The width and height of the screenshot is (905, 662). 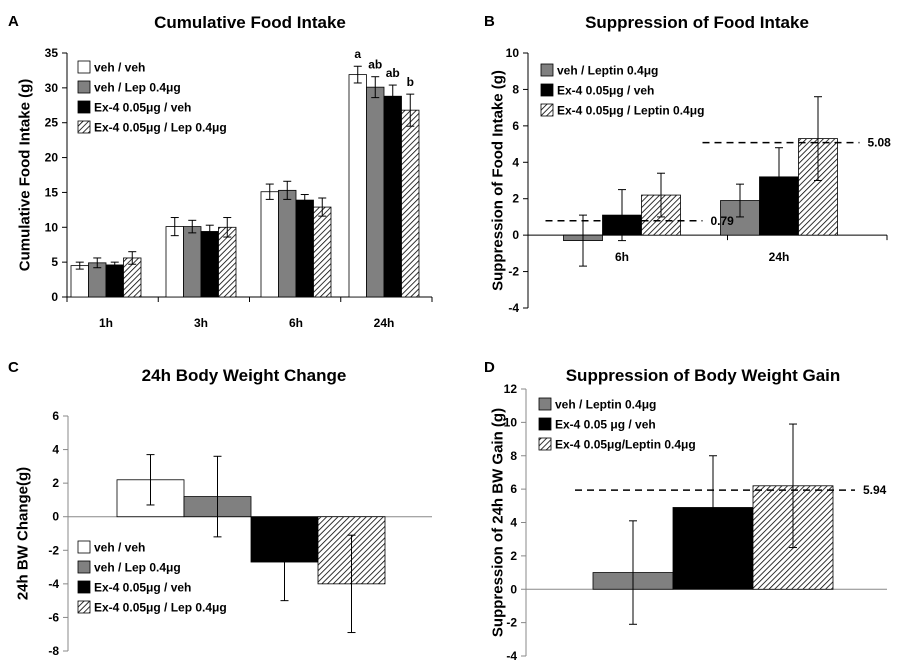 I want to click on chart-title: Suppression of Body Weight Gain, so click(x=703, y=375).